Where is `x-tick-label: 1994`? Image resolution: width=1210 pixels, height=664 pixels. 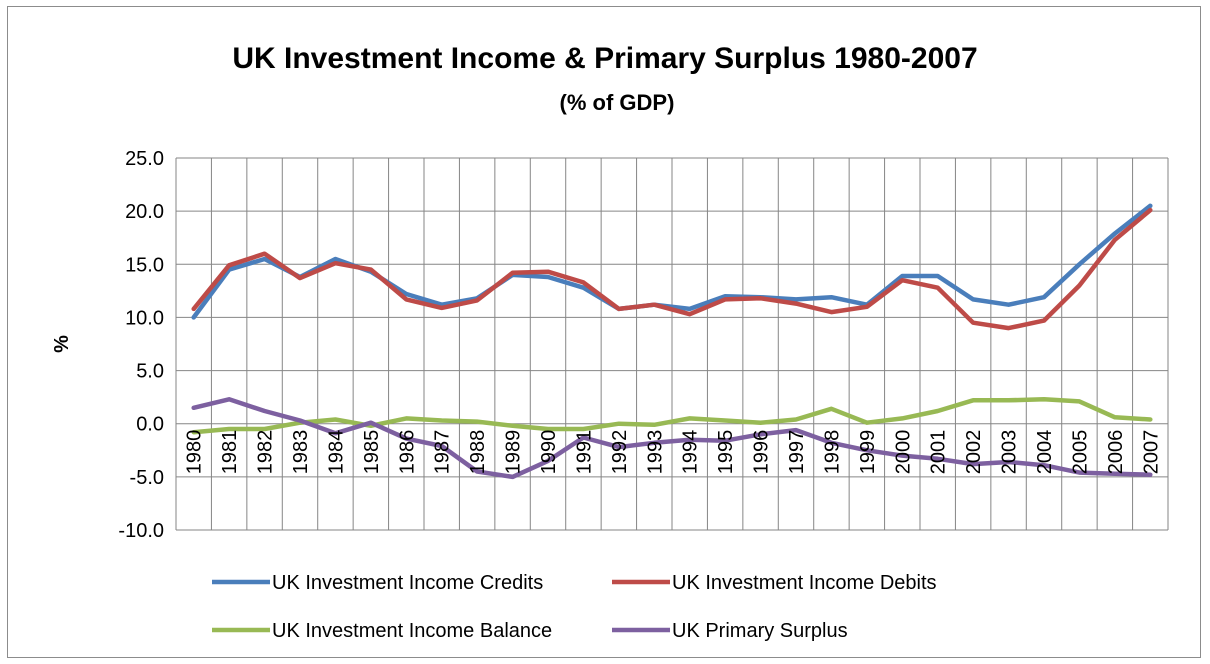
x-tick-label: 1994 is located at coordinates (691, 452).